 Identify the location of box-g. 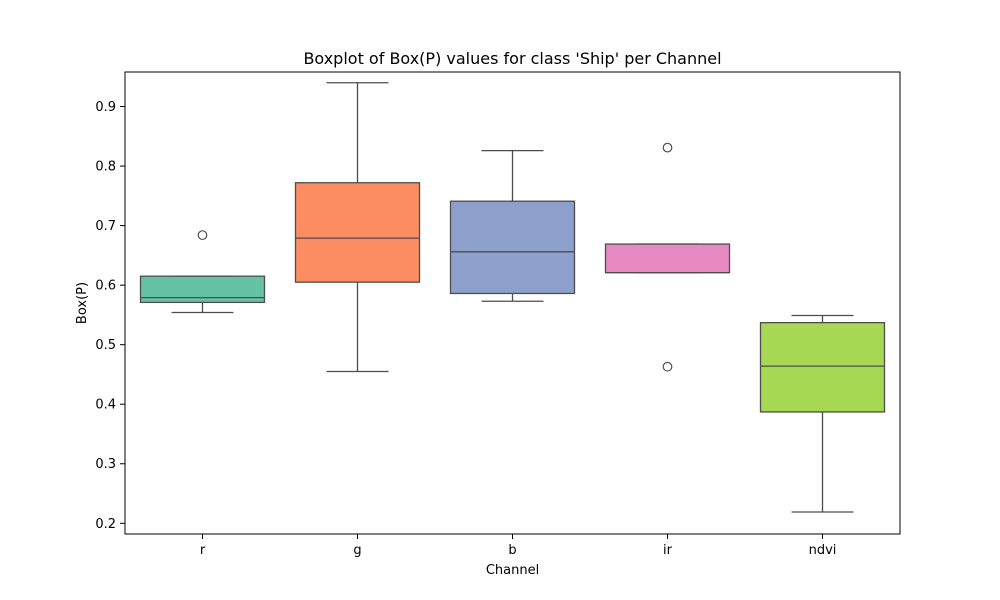
(357, 232).